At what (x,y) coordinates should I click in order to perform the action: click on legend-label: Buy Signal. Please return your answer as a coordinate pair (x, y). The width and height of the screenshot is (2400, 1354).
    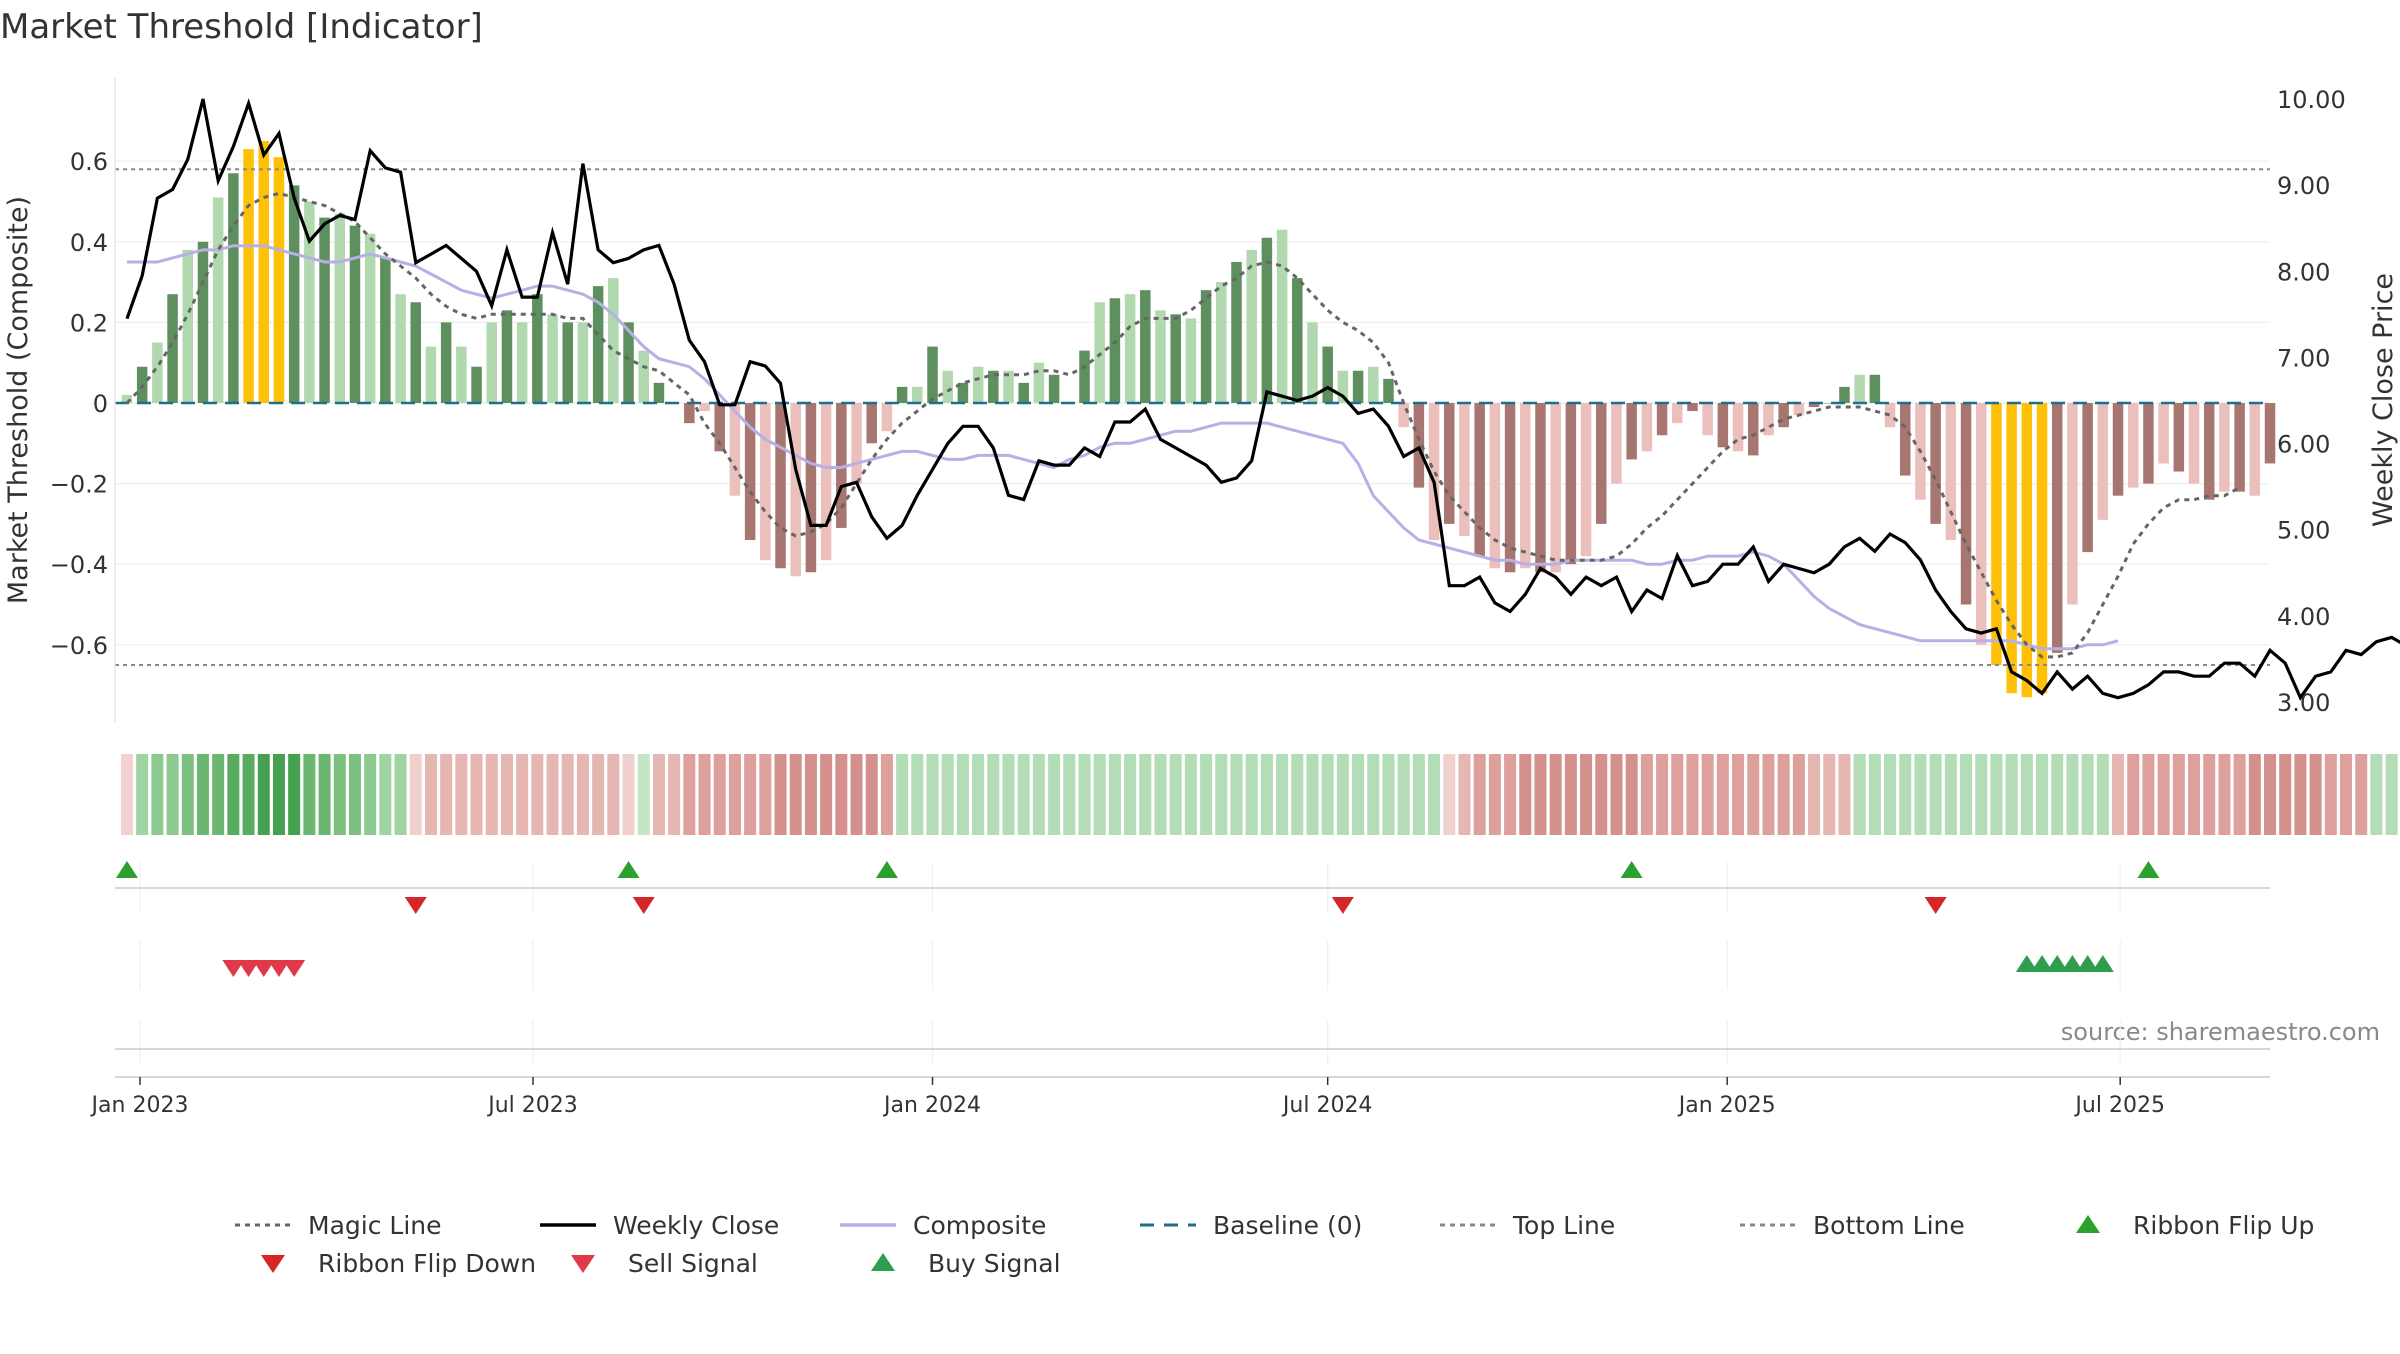
    Looking at the image, I should click on (994, 1263).